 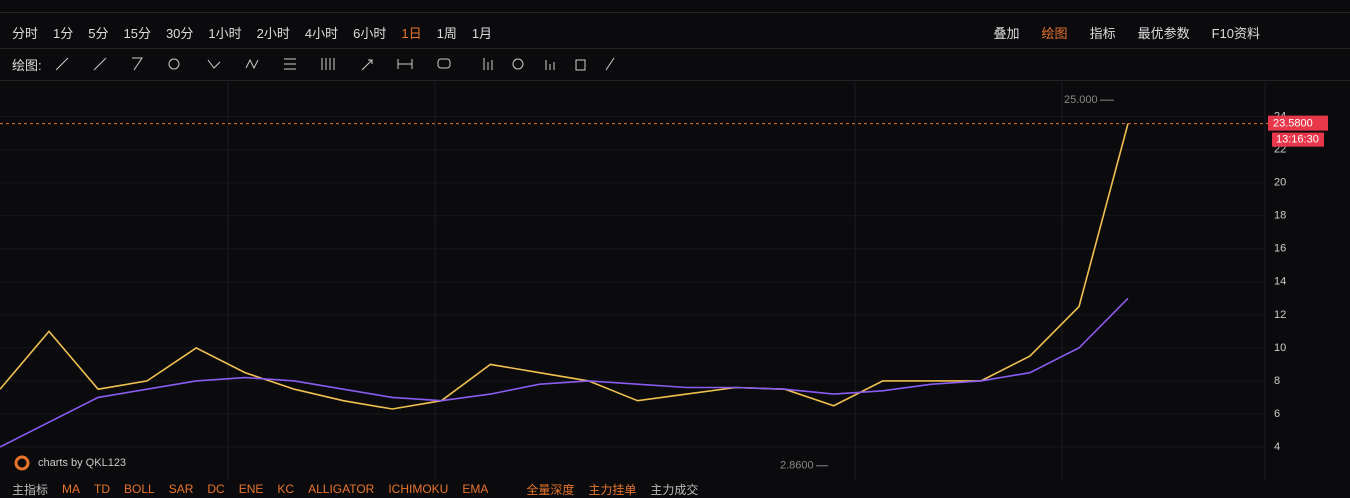 What do you see at coordinates (1102, 33) in the screenshot?
I see `tool-button: 指标` at bounding box center [1102, 33].